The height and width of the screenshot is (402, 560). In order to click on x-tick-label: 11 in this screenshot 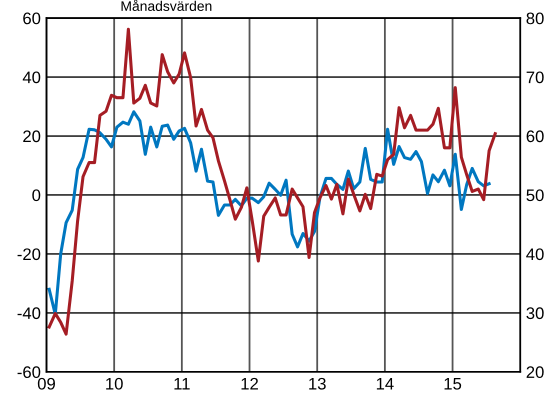, I will do `click(182, 384)`.